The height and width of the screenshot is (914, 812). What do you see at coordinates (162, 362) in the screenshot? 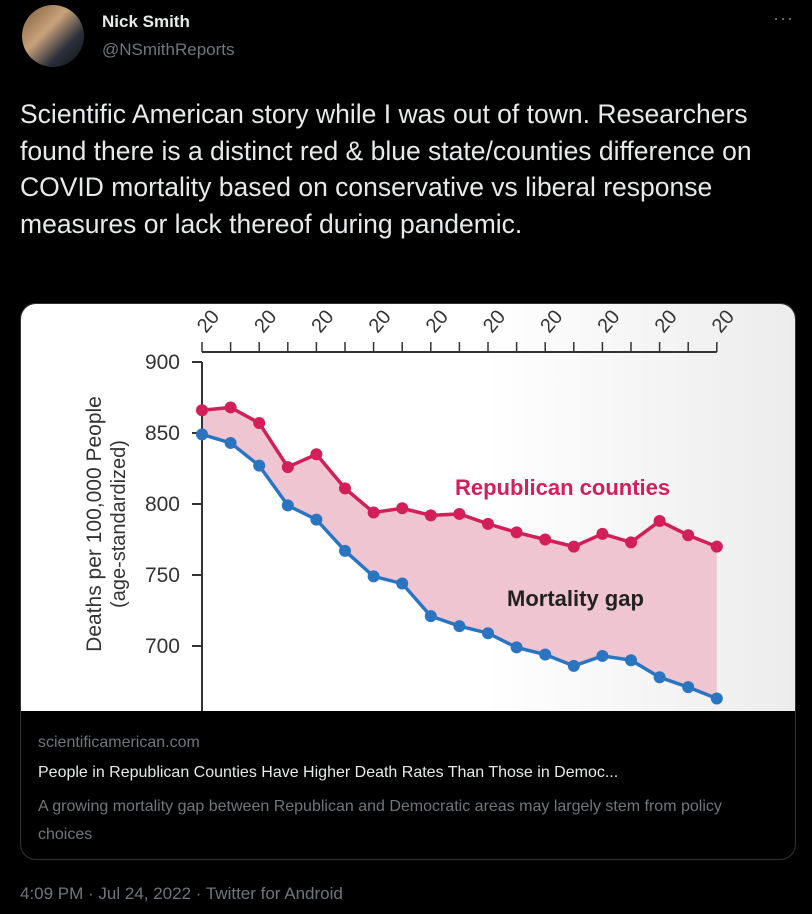
I see `y-tick-label: 900` at bounding box center [162, 362].